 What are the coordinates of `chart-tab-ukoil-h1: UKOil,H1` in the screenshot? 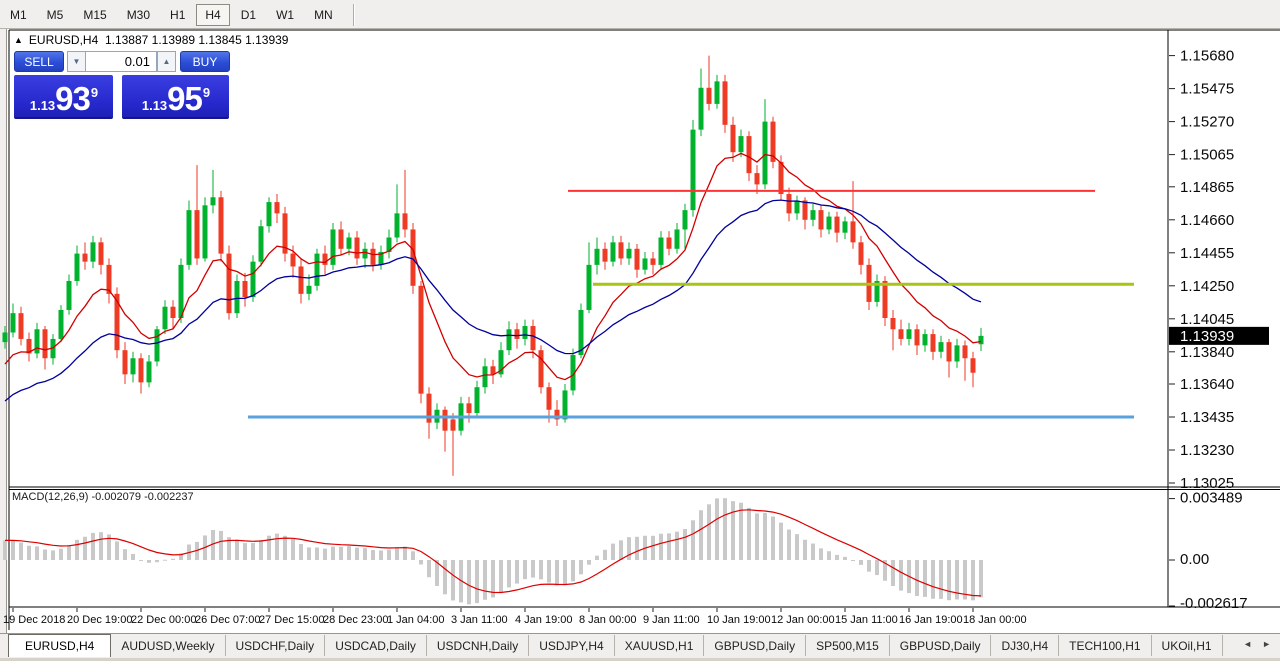 It's located at (1187, 645).